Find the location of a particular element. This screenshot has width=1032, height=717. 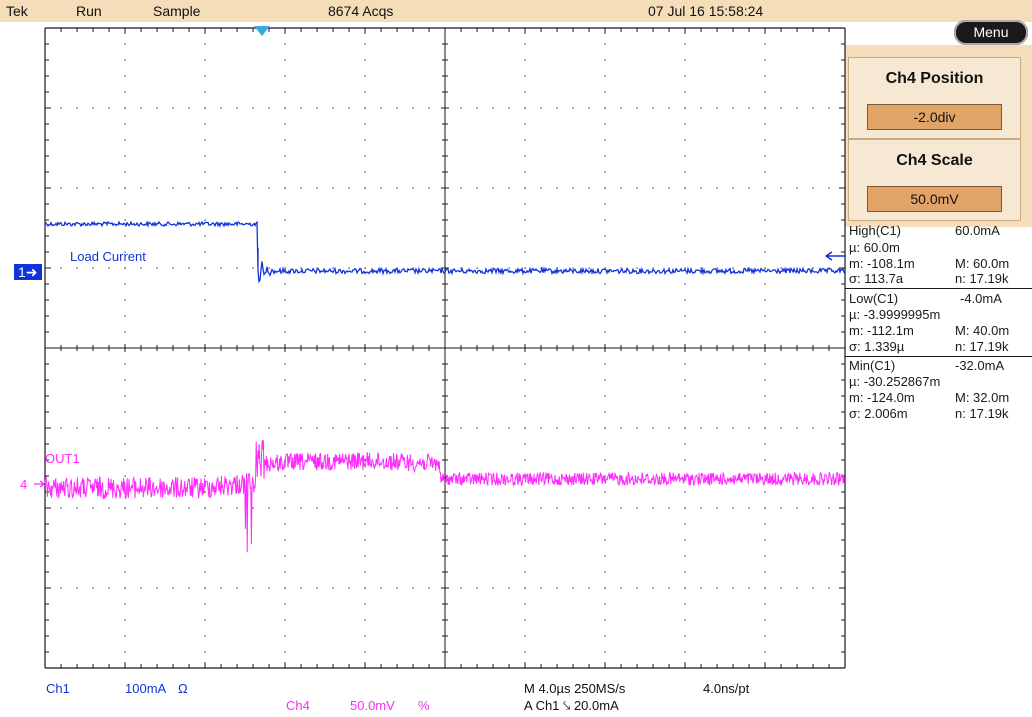

ch4-waveform is located at coordinates (445, 496).